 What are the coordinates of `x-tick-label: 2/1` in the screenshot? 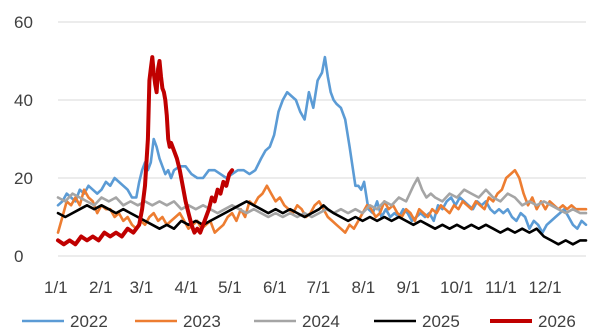 It's located at (101, 287).